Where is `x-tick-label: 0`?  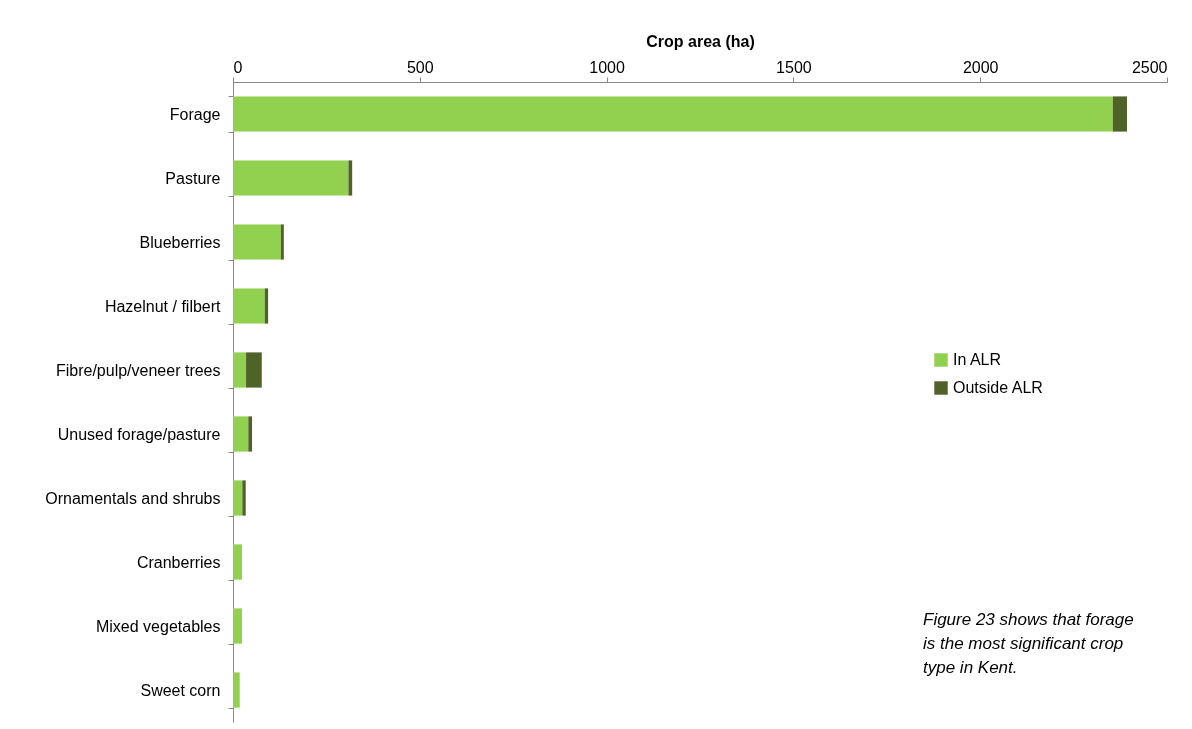 x-tick-label: 0 is located at coordinates (238, 67).